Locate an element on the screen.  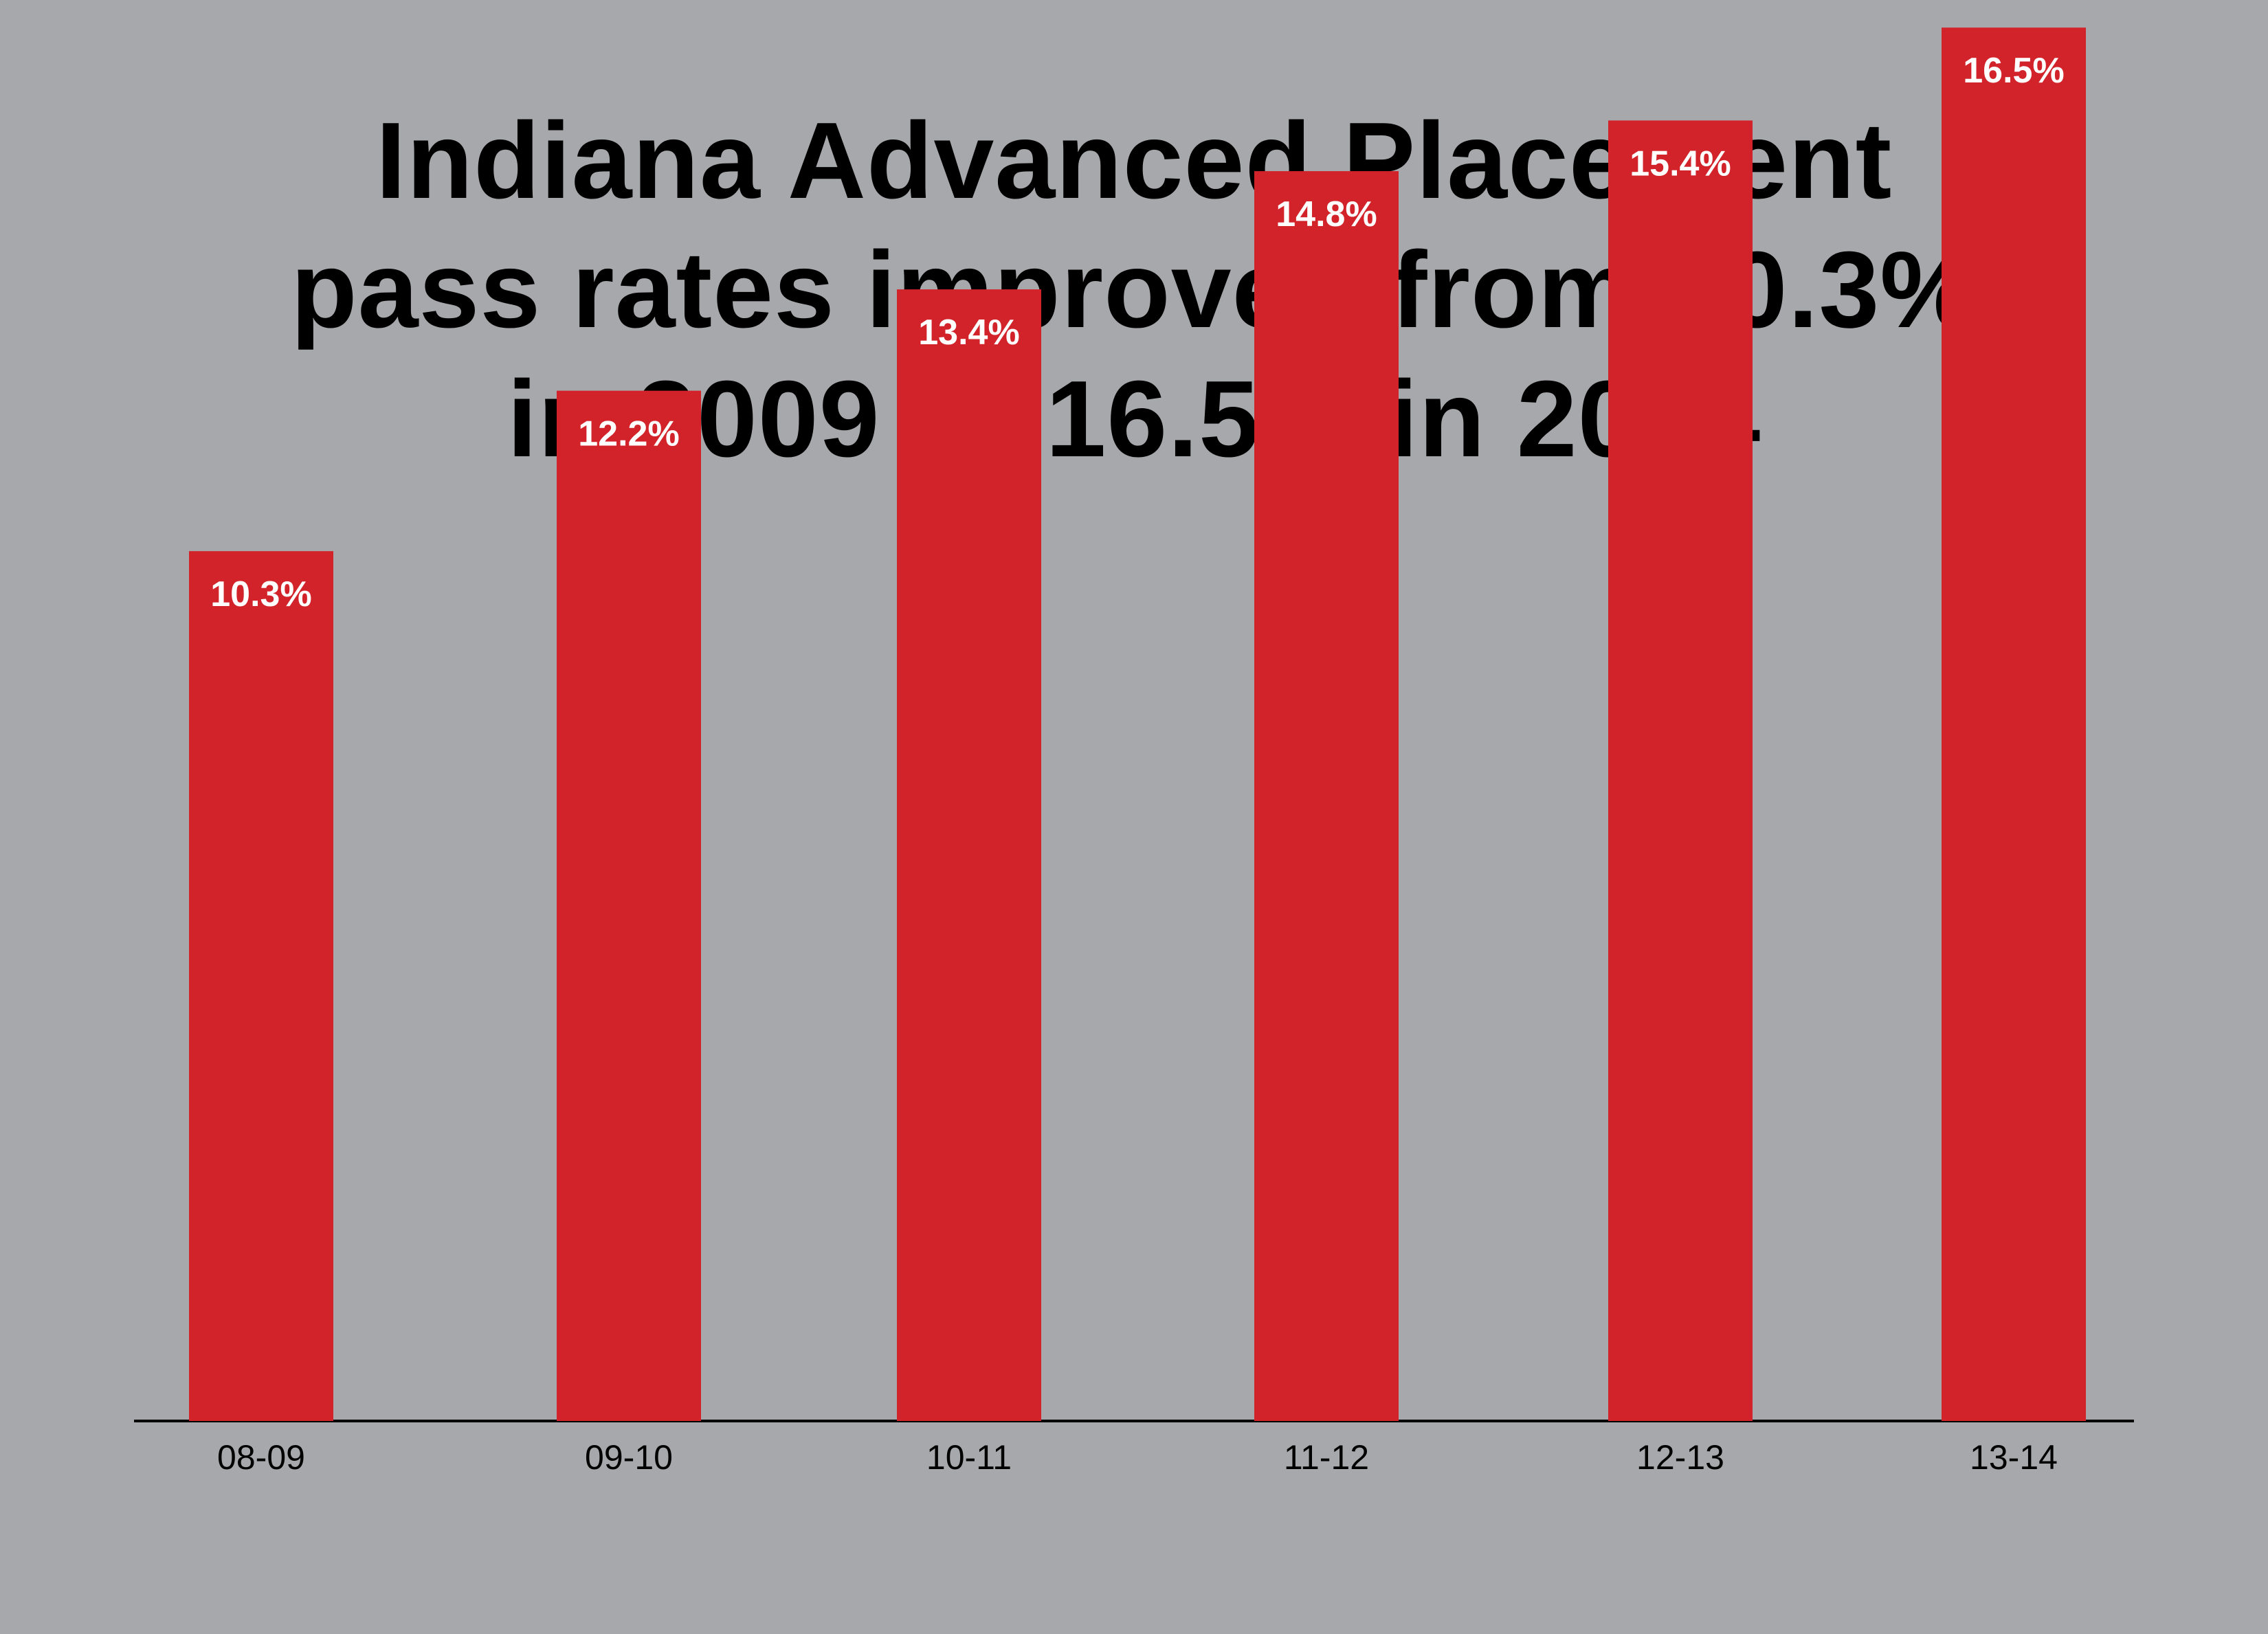
bar-value-label: 15.4% is located at coordinates (1681, 163).